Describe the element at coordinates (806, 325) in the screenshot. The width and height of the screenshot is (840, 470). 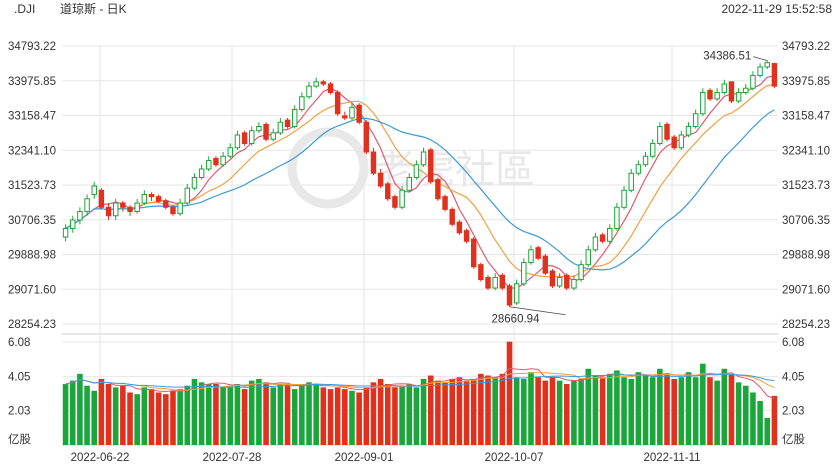
I see `y-tick-label-right: 28254.23` at that location.